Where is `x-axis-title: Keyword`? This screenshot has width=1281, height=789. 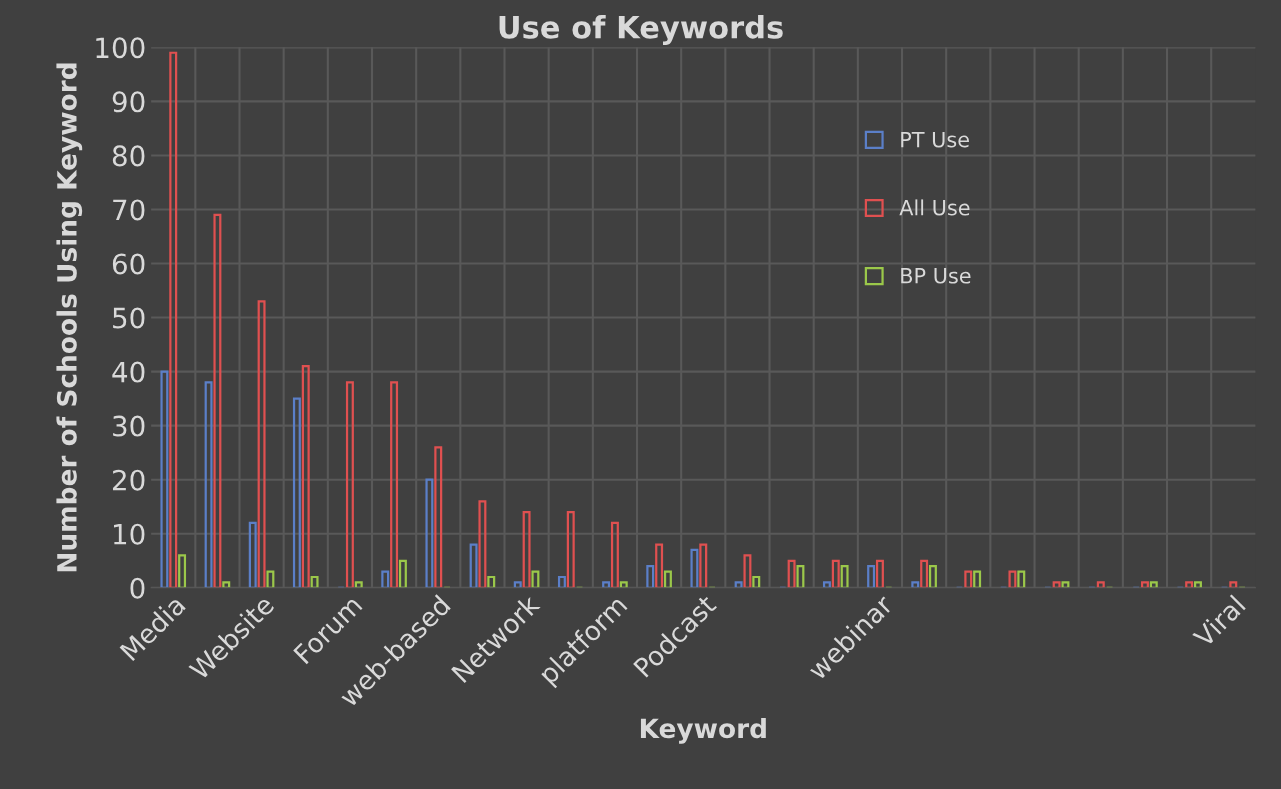 x-axis-title: Keyword is located at coordinates (703, 730).